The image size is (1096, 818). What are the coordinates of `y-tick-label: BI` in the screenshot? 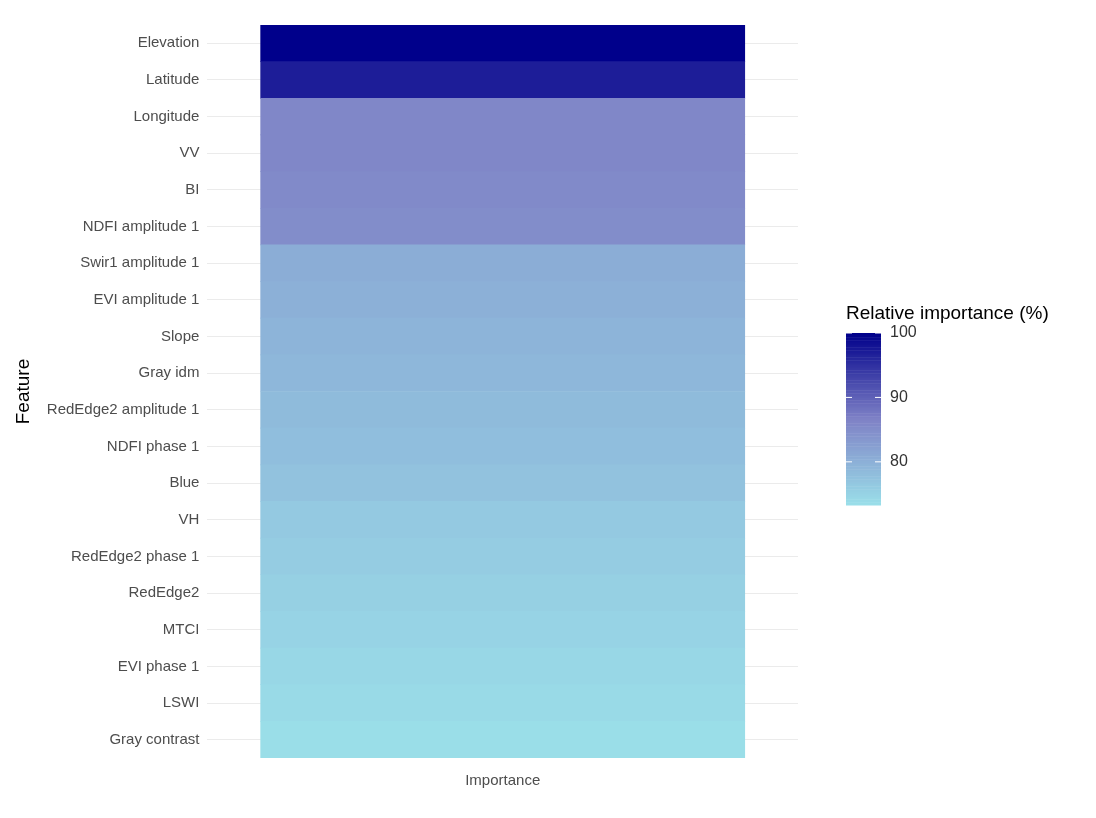 It's located at (192, 189).